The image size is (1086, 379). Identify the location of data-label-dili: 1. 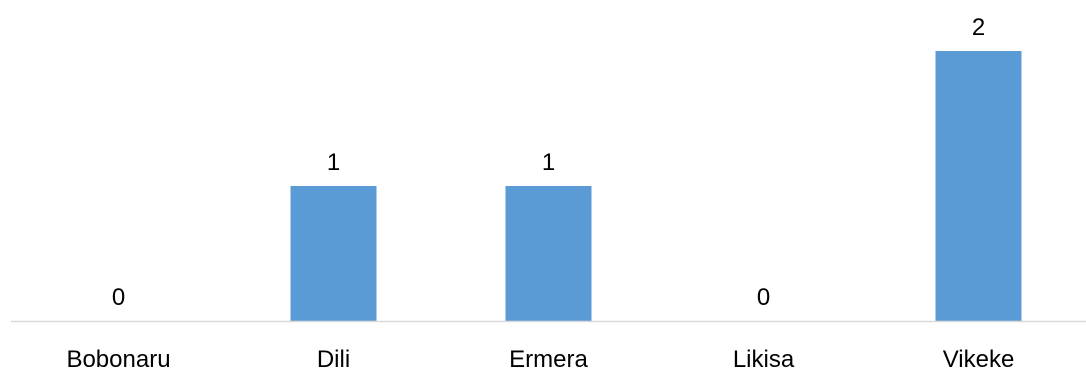
(333, 162).